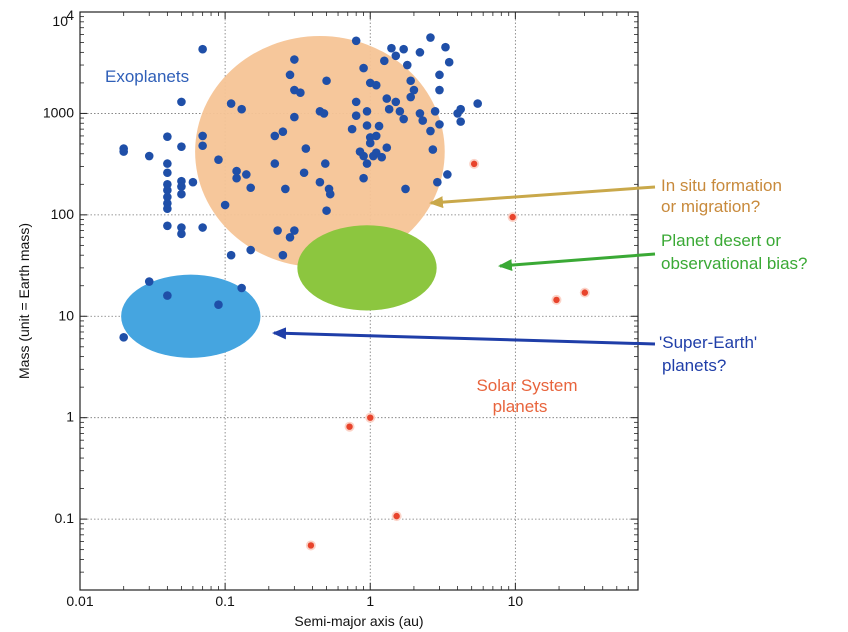 This screenshot has width=848, height=632. I want to click on svg-text: planets, so click(520, 406).